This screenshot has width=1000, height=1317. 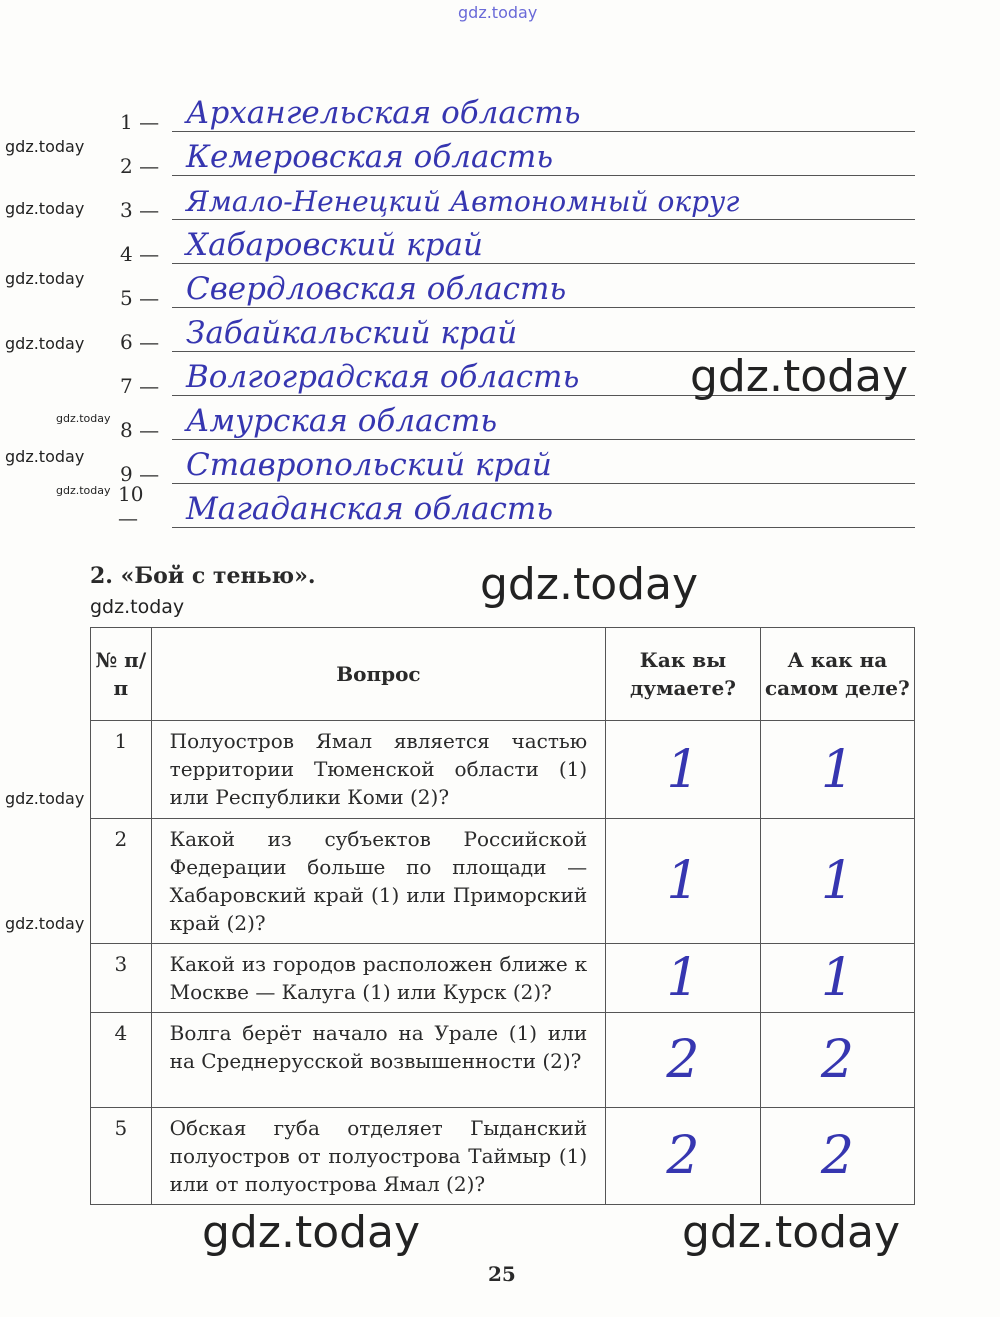 What do you see at coordinates (378, 674) in the screenshot?
I see `header-question: Вопрос` at bounding box center [378, 674].